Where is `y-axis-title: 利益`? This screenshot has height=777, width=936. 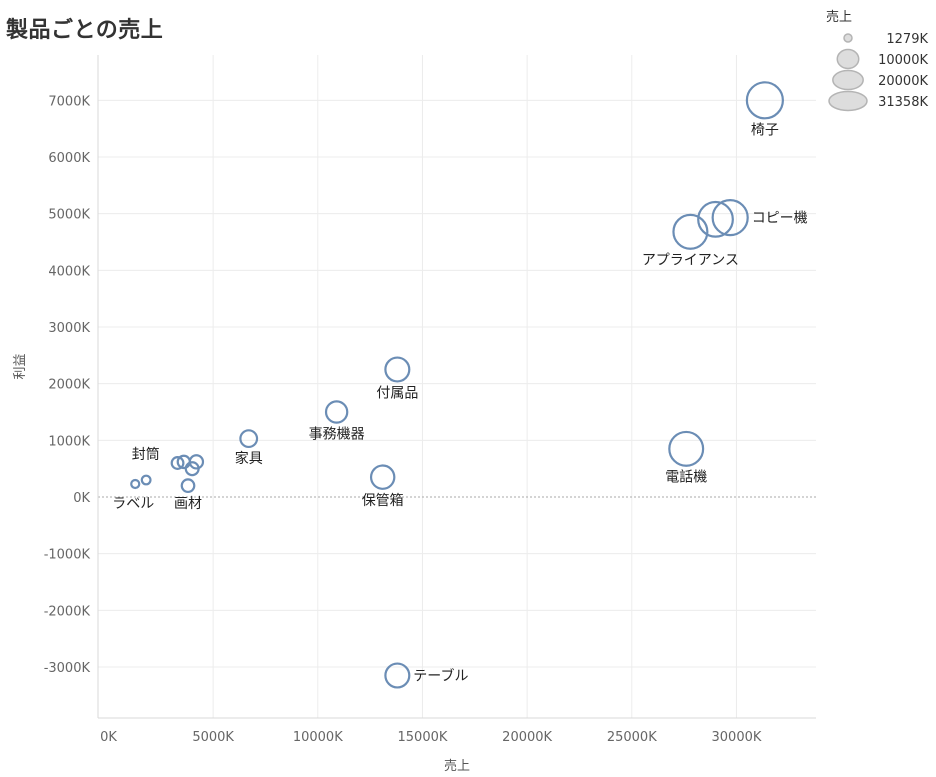 y-axis-title: 利益 is located at coordinates (20, 366).